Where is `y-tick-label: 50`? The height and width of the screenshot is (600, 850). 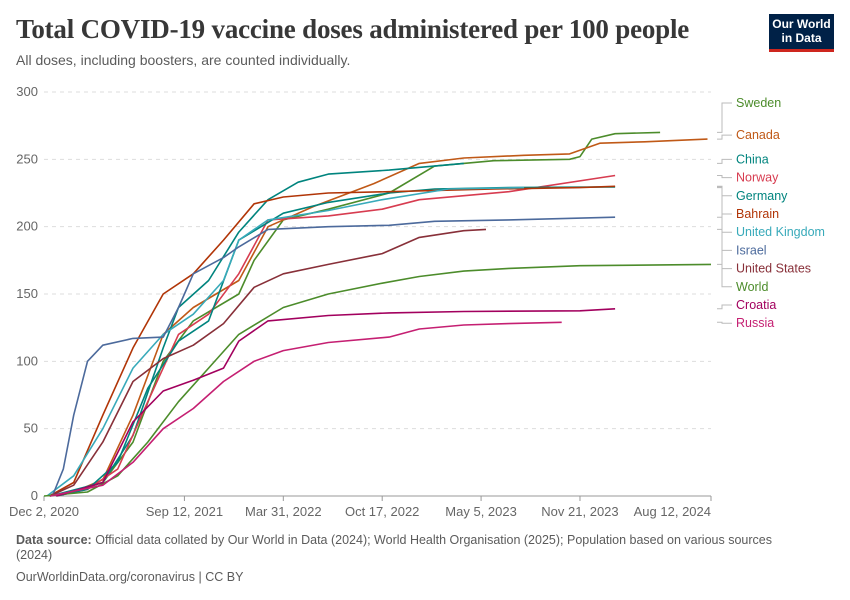 y-tick-label: 50 is located at coordinates (31, 428).